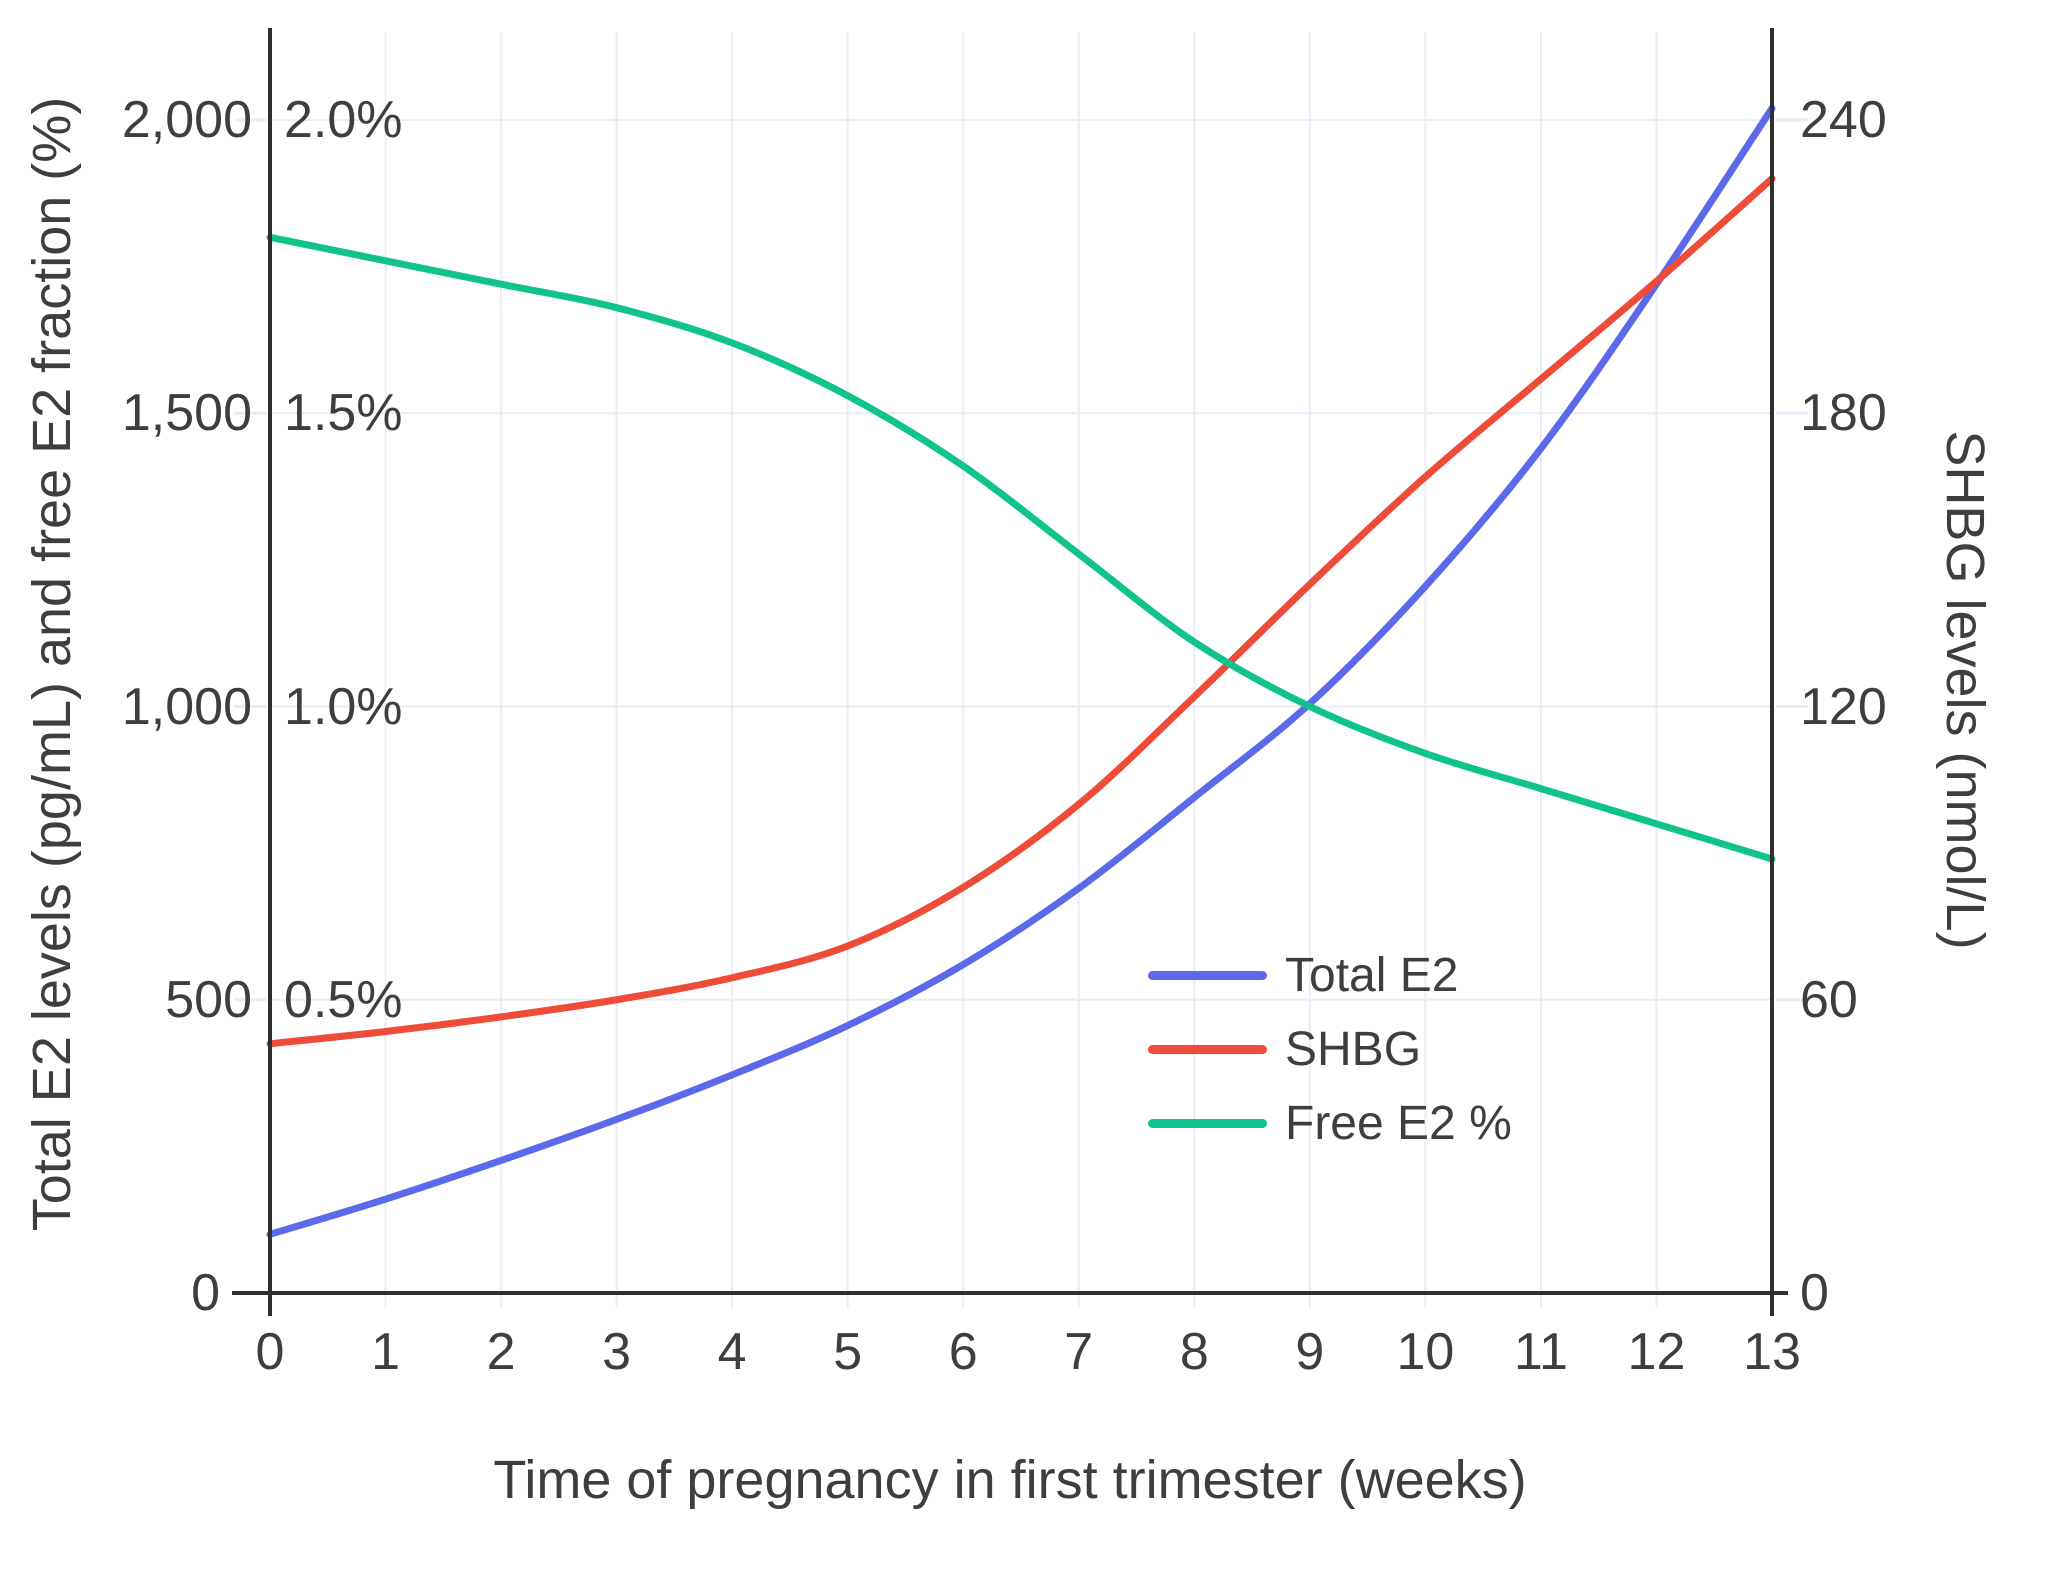 The width and height of the screenshot is (2048, 1583). I want to click on x-tick-label: 12, so click(1656, 1352).